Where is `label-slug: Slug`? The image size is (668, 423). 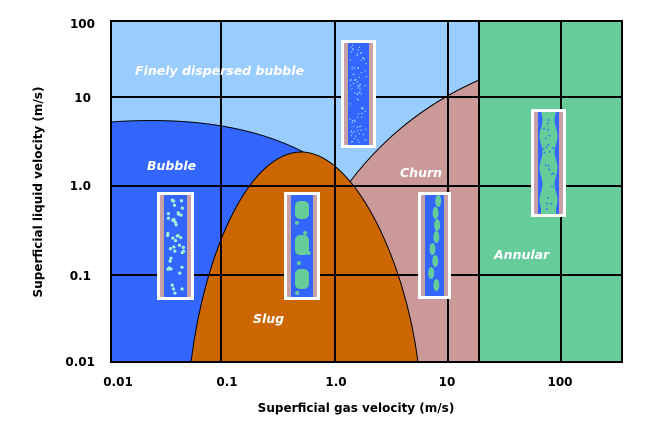
label-slug: Slug is located at coordinates (268, 318).